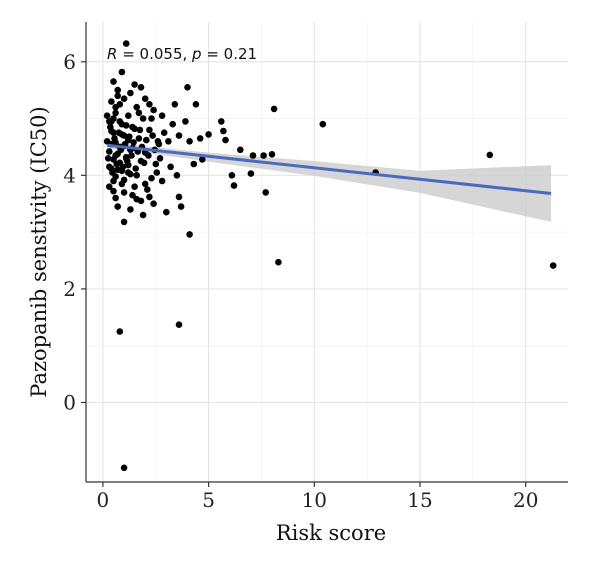 This screenshot has height=562, width=600. I want to click on p-value: = 0.21, so click(230, 54).